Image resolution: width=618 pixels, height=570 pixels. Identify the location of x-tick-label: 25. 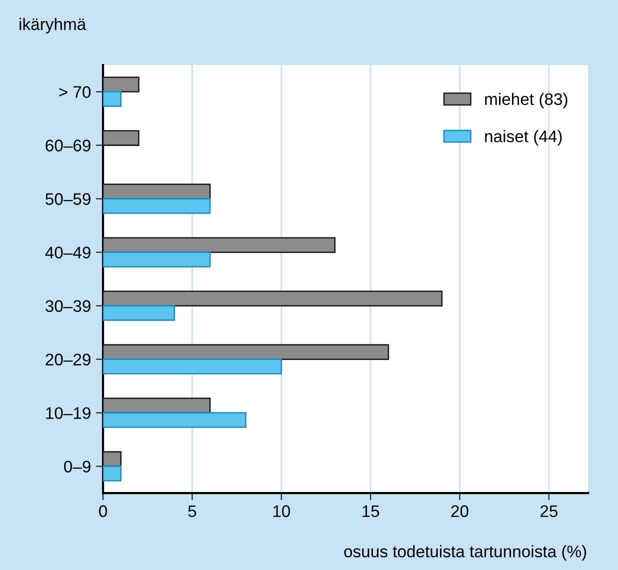
(549, 511).